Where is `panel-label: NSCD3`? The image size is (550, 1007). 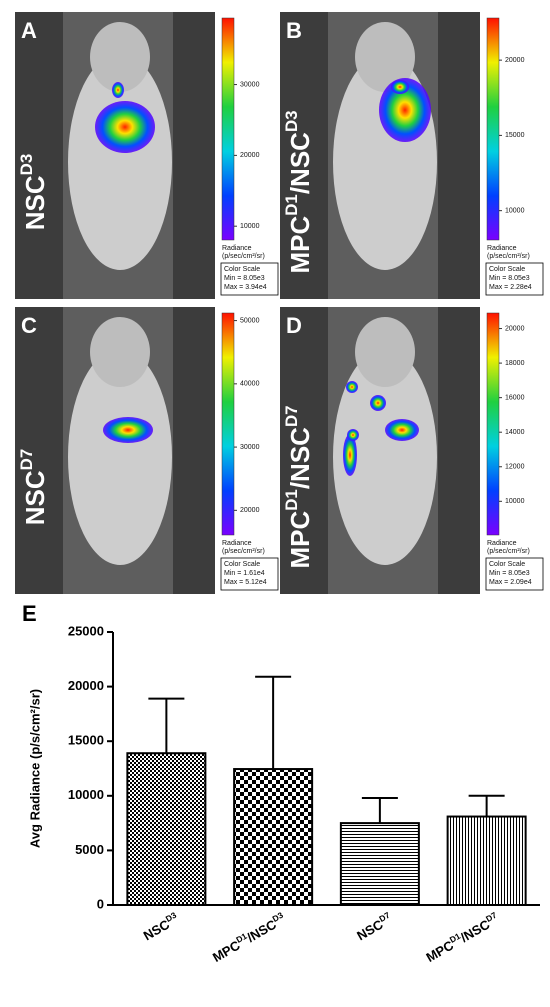
panel-label: NSCD3 is located at coordinates (33, 192).